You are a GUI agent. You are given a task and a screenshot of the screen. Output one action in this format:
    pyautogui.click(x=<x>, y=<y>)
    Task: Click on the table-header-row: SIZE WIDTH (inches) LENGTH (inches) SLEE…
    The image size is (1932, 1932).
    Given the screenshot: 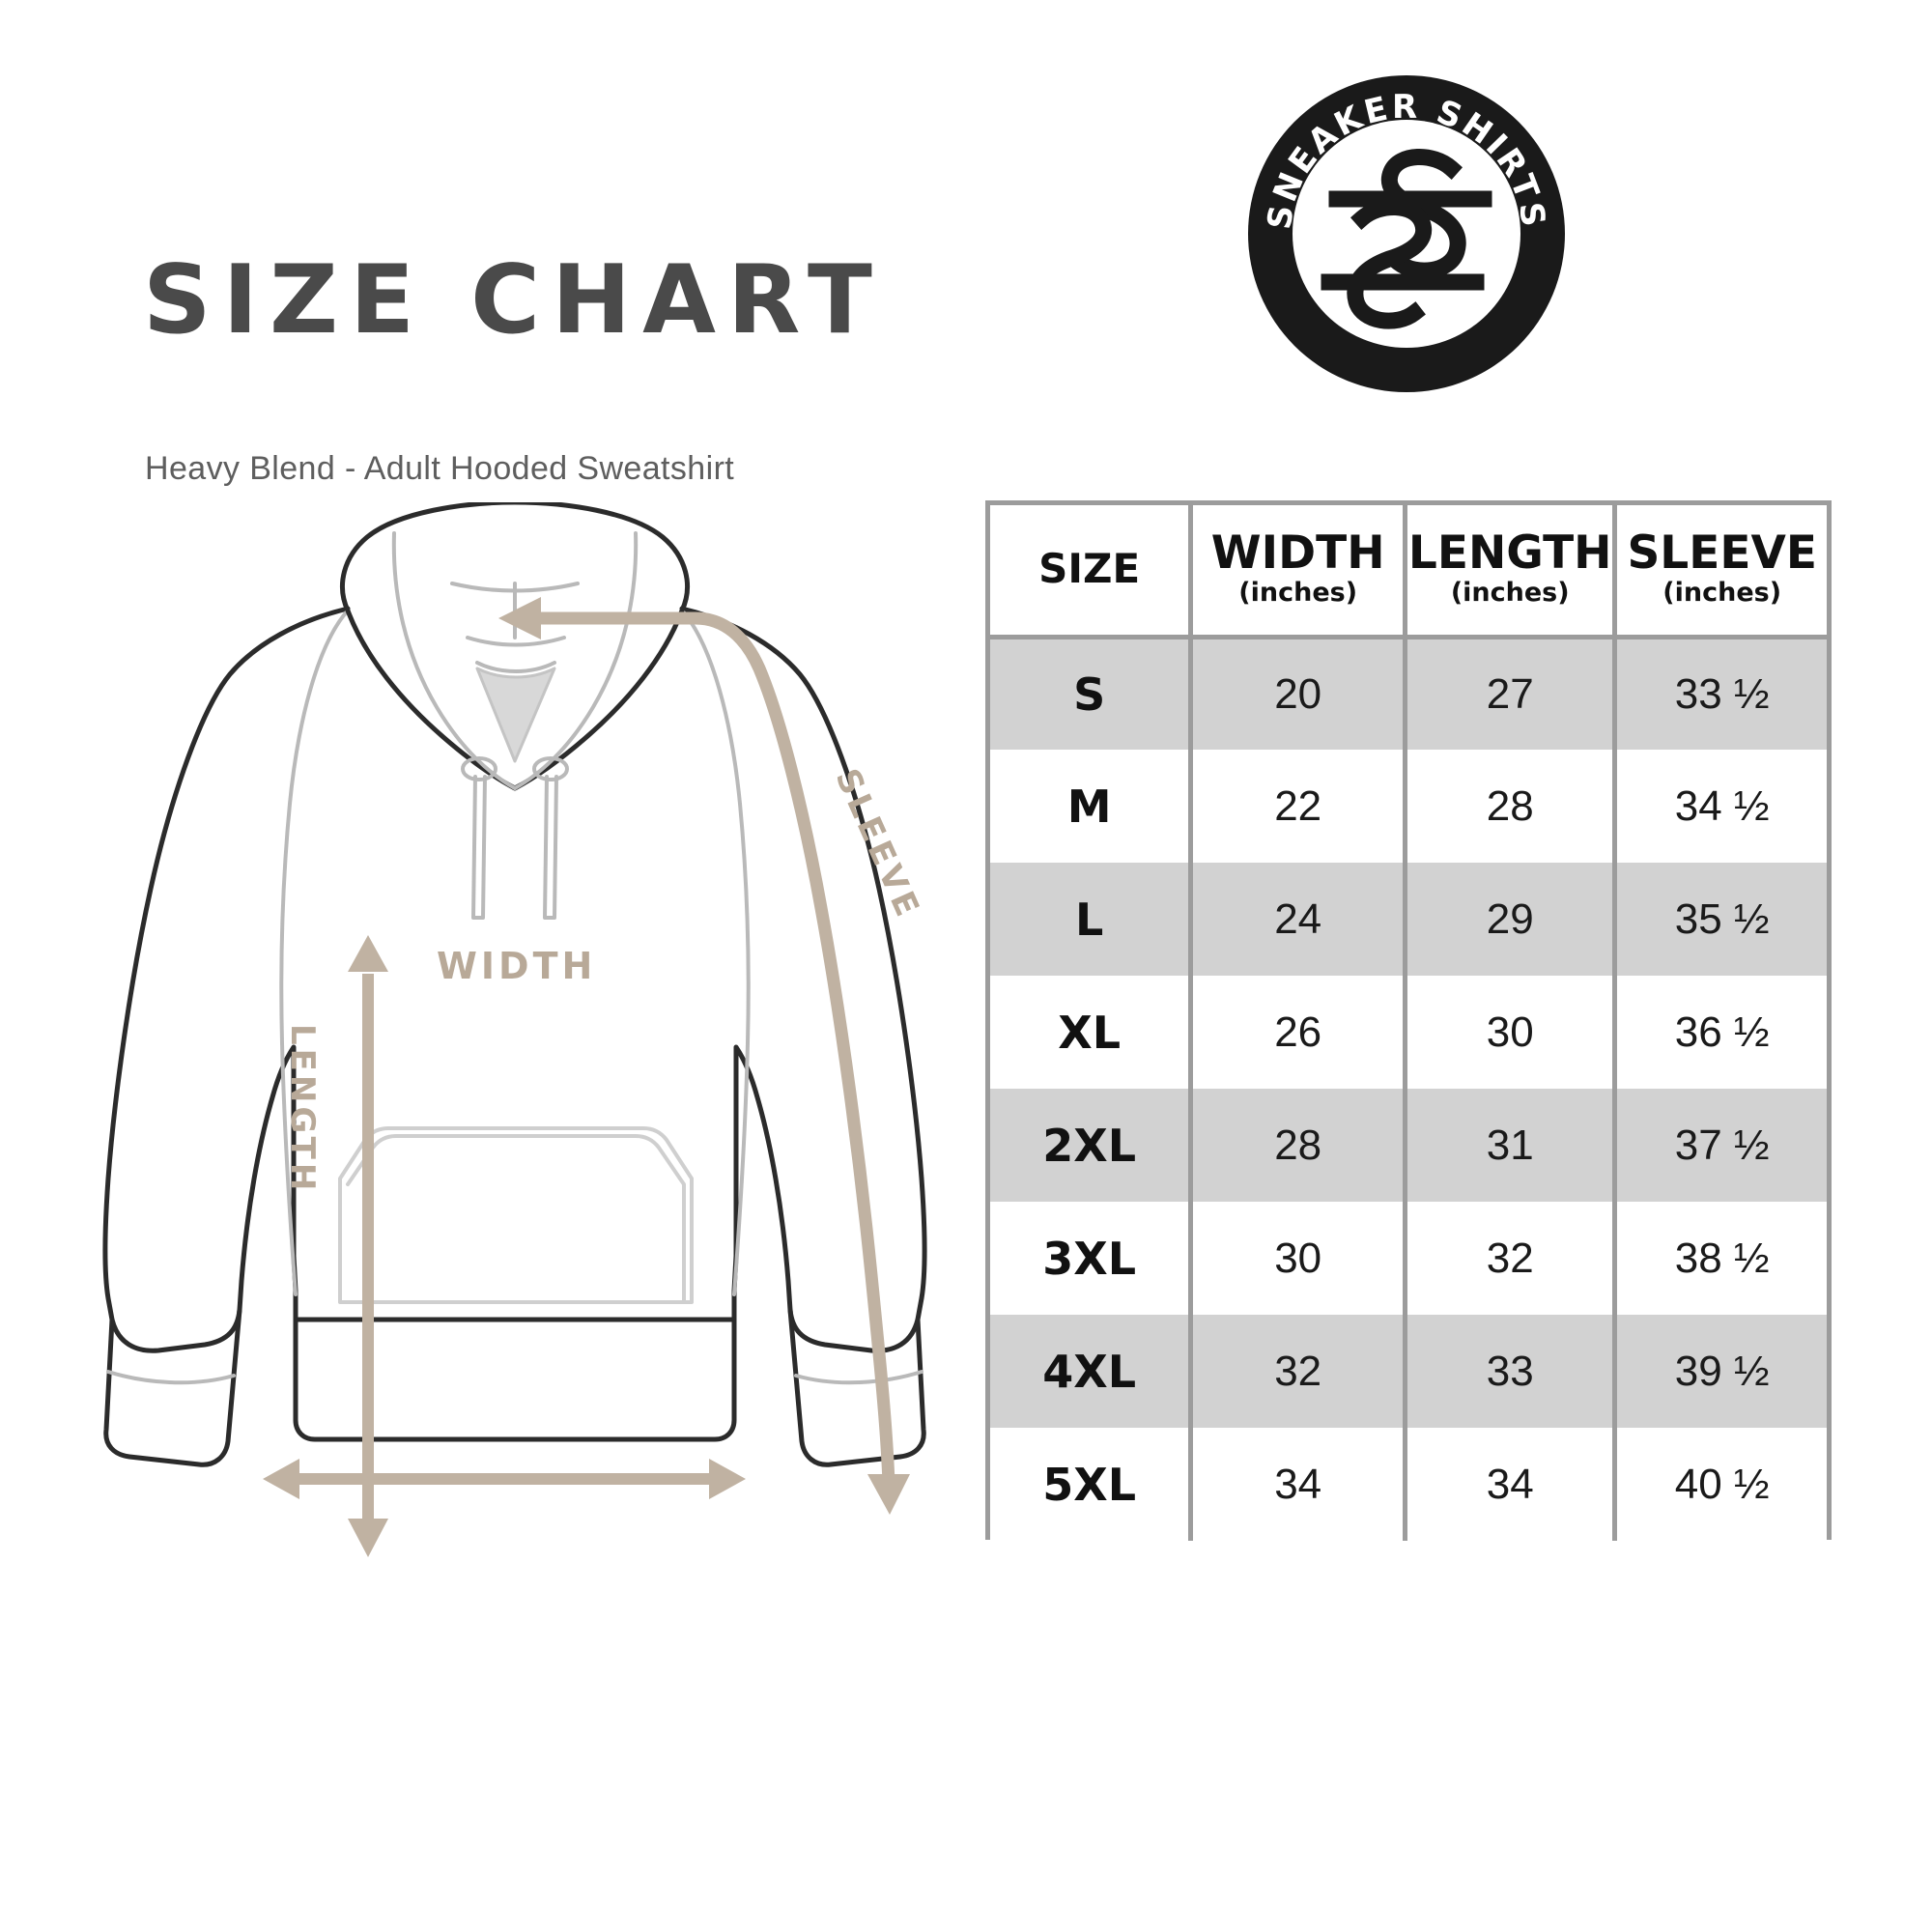 What is the action you would take?
    pyautogui.click(x=1408, y=572)
    